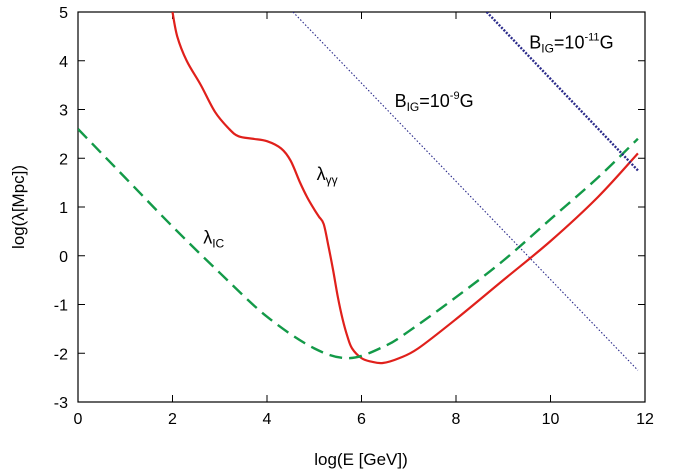  Describe the element at coordinates (63, 111) in the screenshot. I see `y-tick-label: 3` at that location.